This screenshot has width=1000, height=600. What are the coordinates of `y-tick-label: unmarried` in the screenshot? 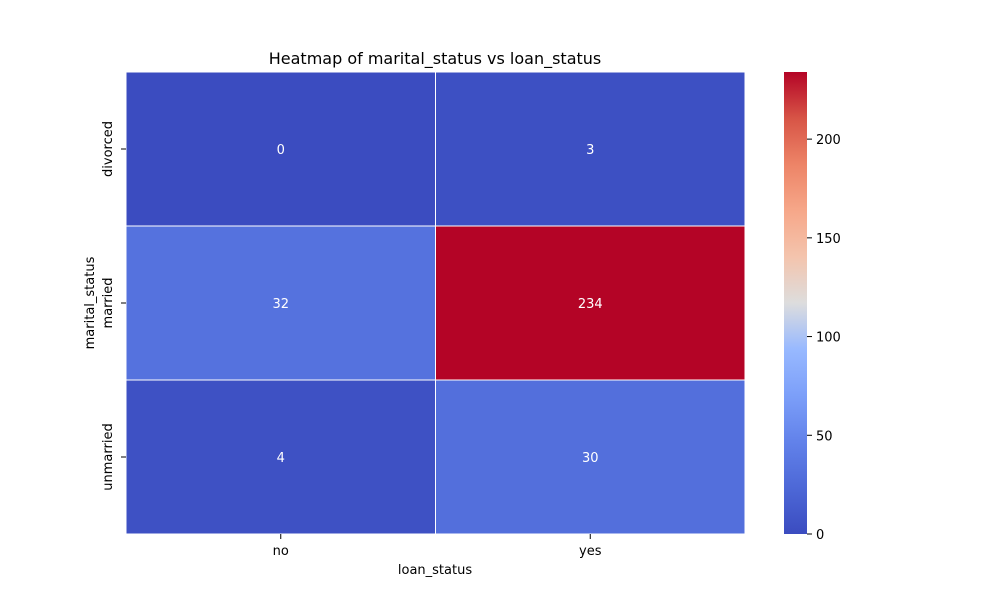 It's located at (108, 456).